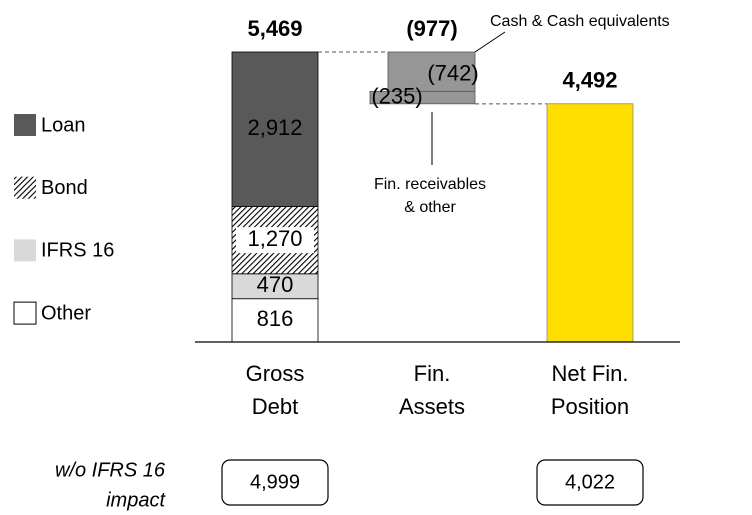  I want to click on value-label: 2,912, so click(274, 127).